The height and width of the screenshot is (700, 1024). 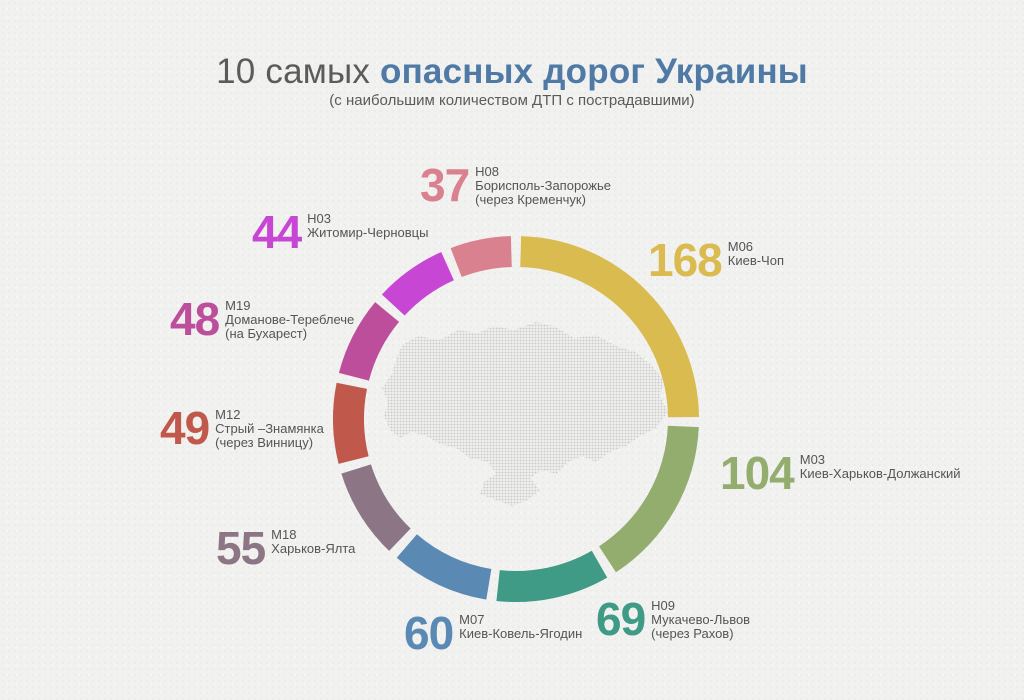 I want to click on segment-text: М19 Доманове-Тереблече (на Бухарест), so click(x=289, y=319).